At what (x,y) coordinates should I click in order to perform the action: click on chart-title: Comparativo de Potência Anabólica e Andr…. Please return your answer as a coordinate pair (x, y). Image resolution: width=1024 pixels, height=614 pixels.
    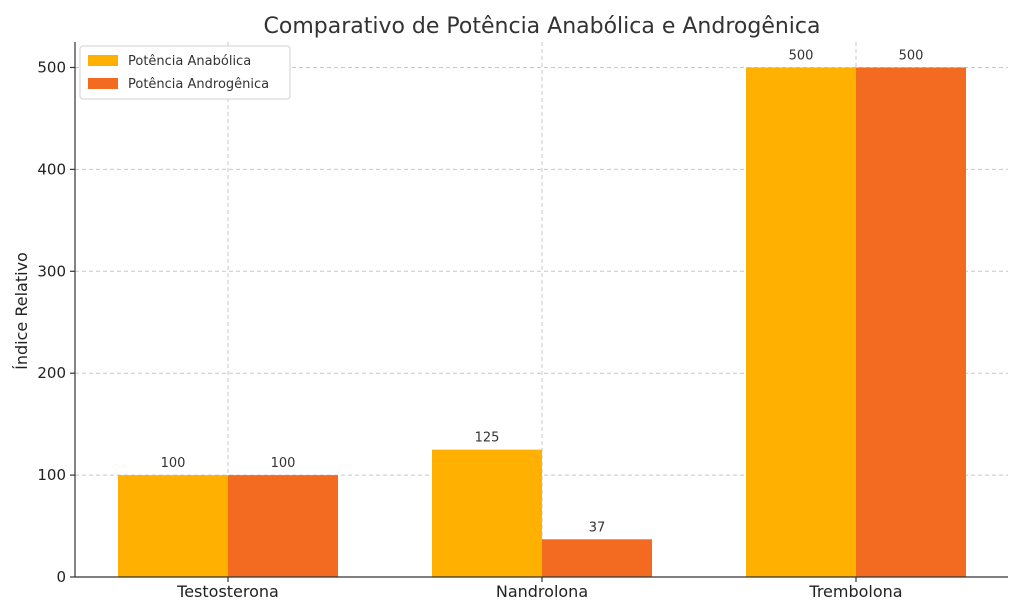
    Looking at the image, I should click on (542, 26).